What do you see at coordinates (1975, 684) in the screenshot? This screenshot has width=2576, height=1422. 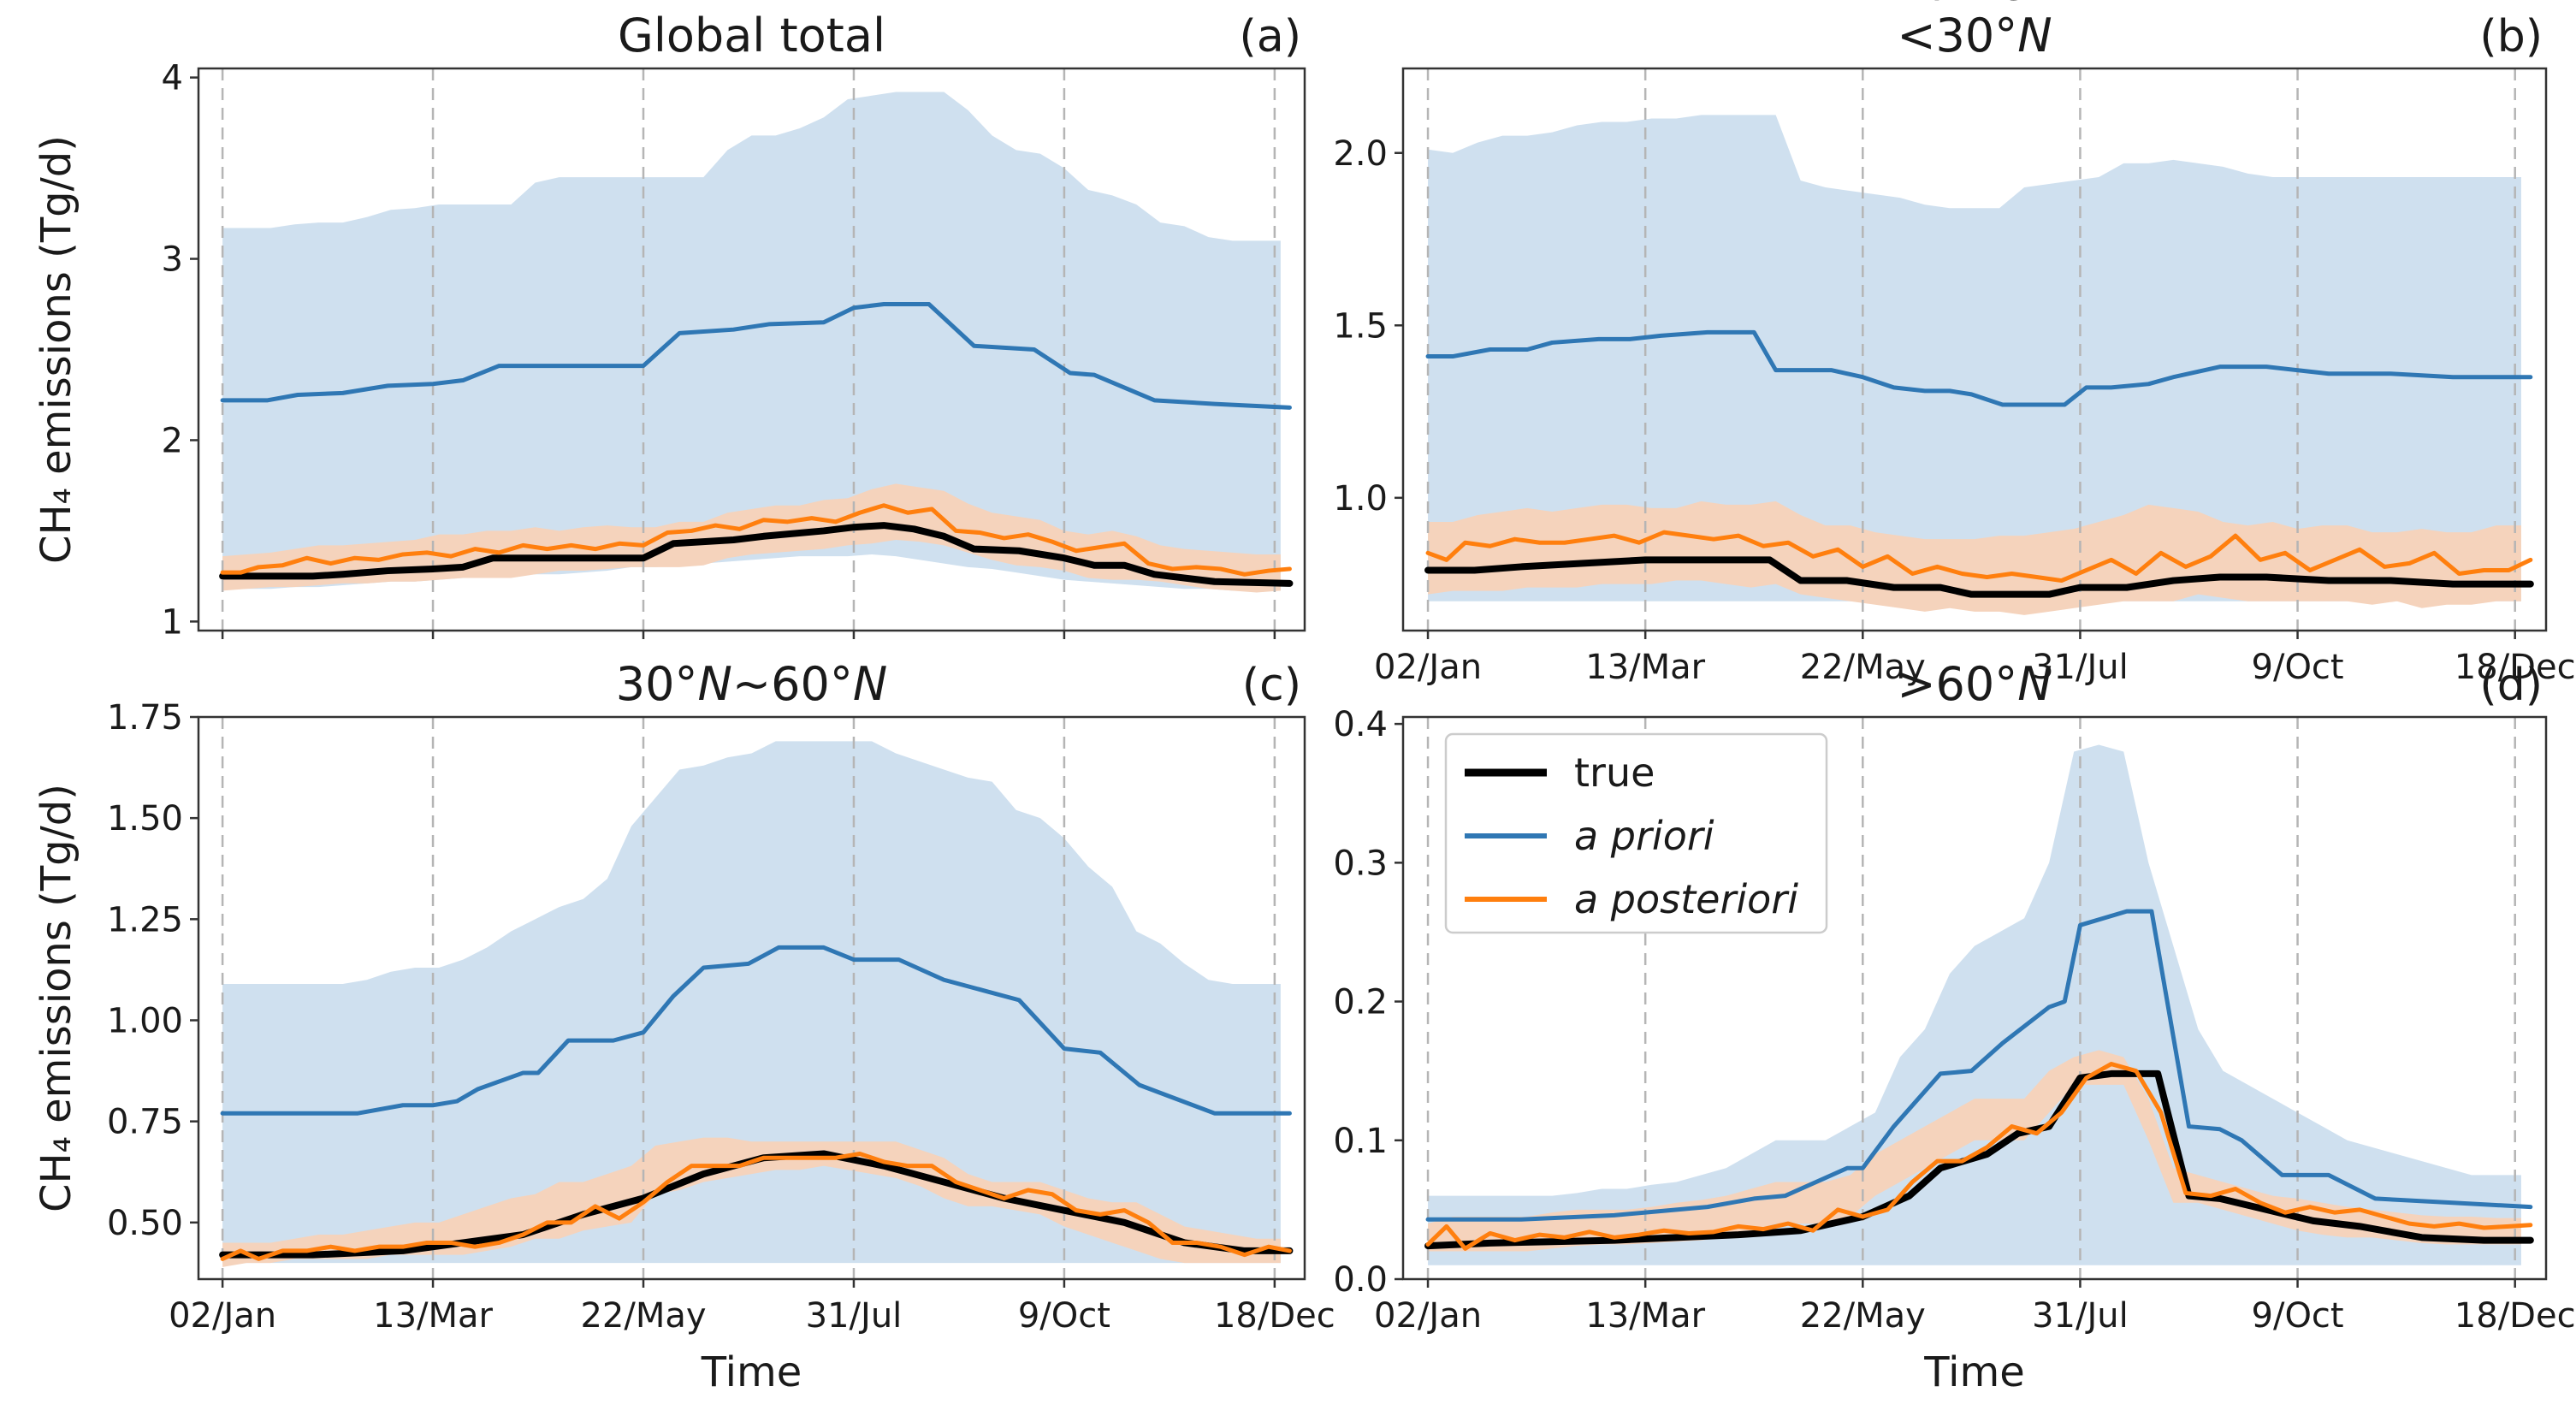 I see `panel-title: >60°N` at bounding box center [1975, 684].